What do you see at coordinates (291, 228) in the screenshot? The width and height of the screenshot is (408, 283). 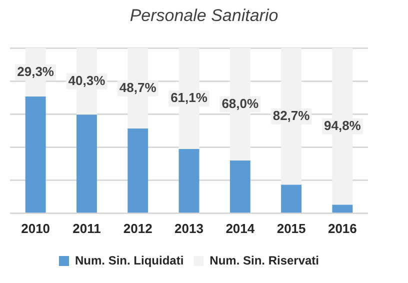 I see `x-tick-label: 2015` at bounding box center [291, 228].